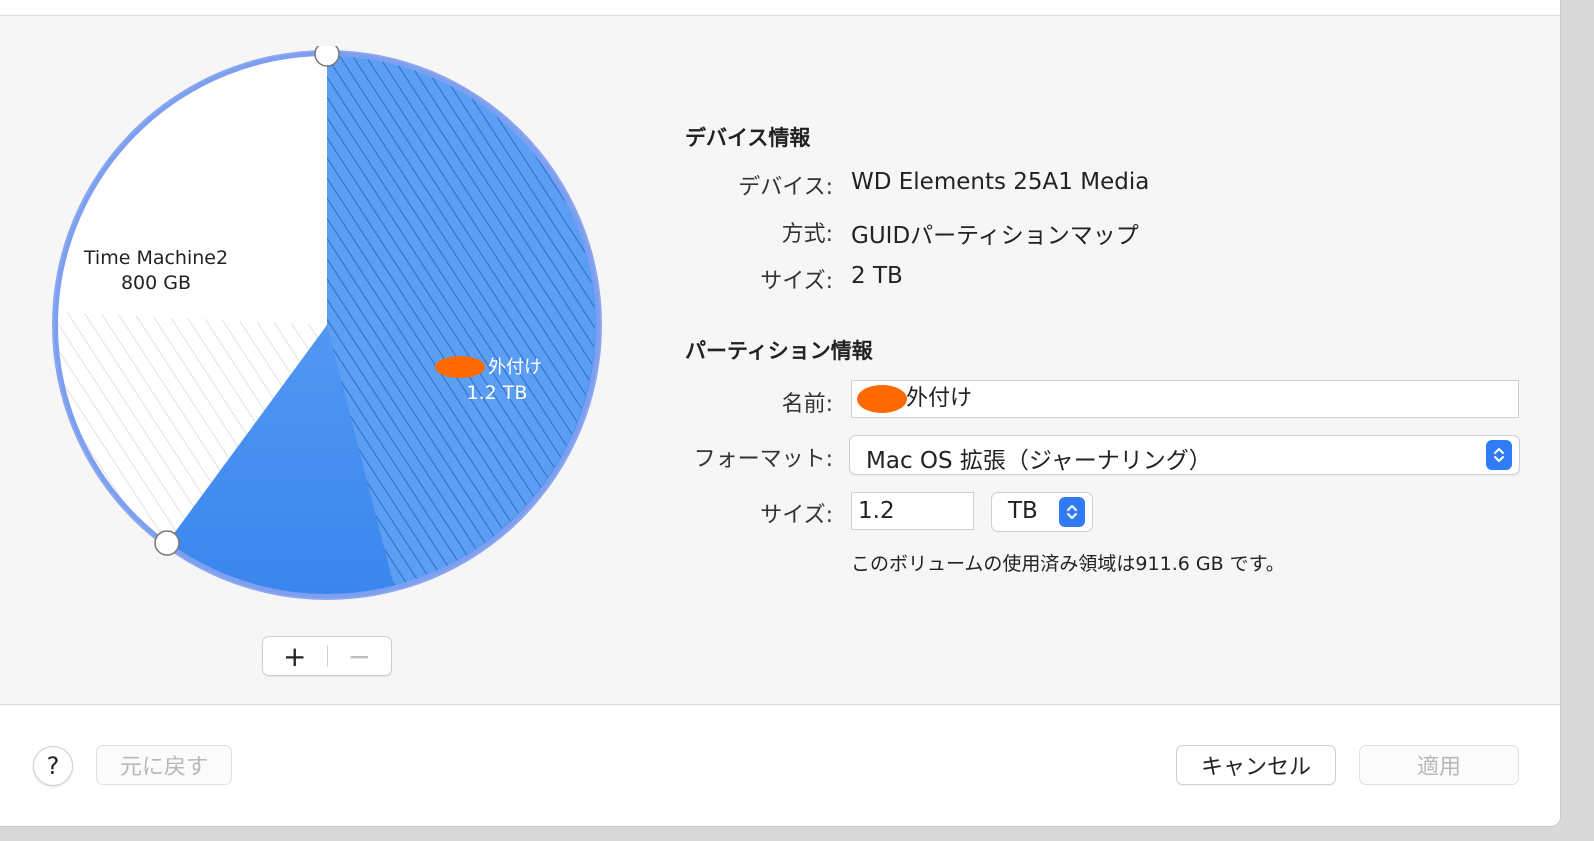  What do you see at coordinates (1256, 765) in the screenshot?
I see `cancel-button: キャンセル` at bounding box center [1256, 765].